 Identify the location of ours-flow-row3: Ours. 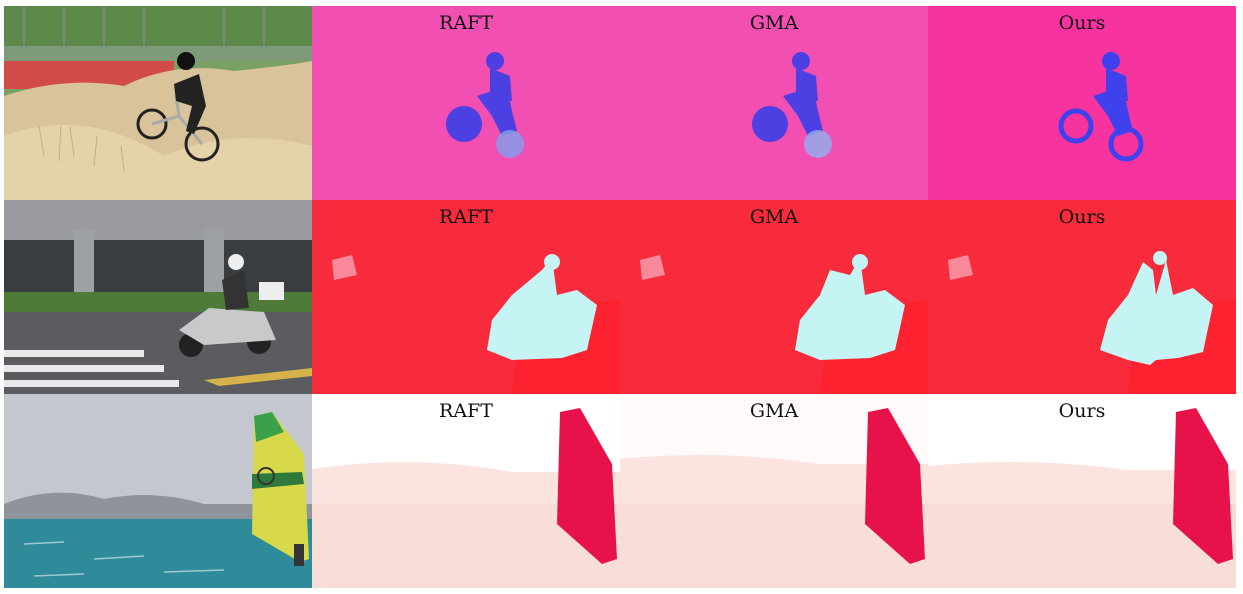
(1082, 491).